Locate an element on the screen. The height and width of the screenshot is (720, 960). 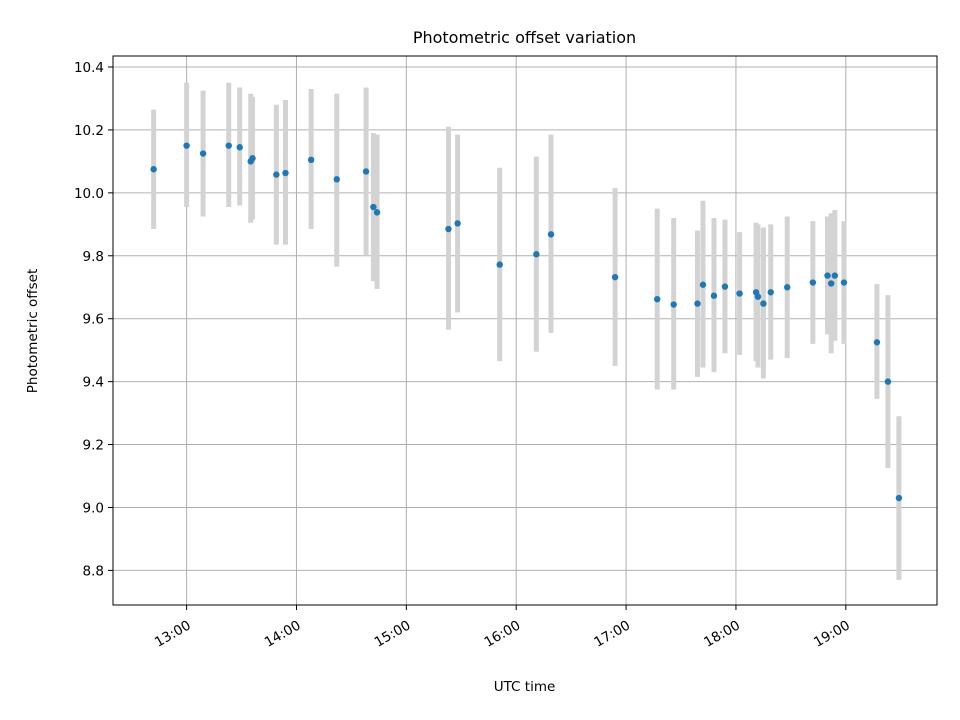
y-tick-label: 10.2 is located at coordinates (89, 131).